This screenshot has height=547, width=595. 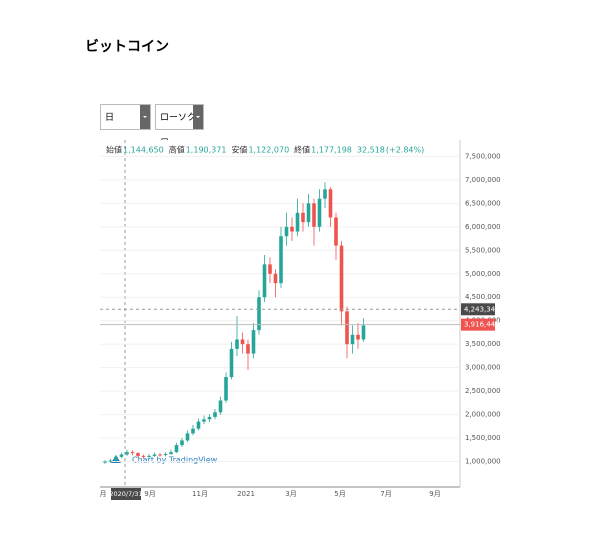 I want to click on page-title: ビットコイン, so click(x=127, y=47).